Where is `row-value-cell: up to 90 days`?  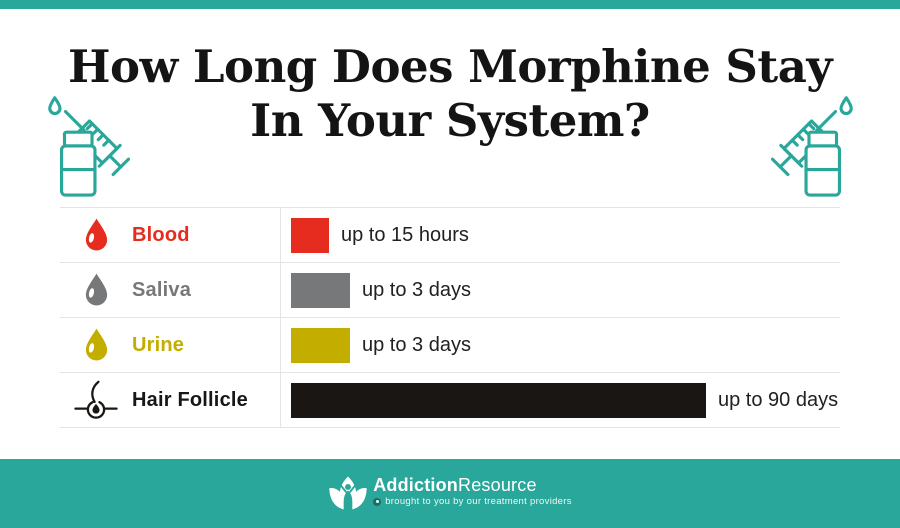 row-value-cell: up to 90 days is located at coordinates (560, 400).